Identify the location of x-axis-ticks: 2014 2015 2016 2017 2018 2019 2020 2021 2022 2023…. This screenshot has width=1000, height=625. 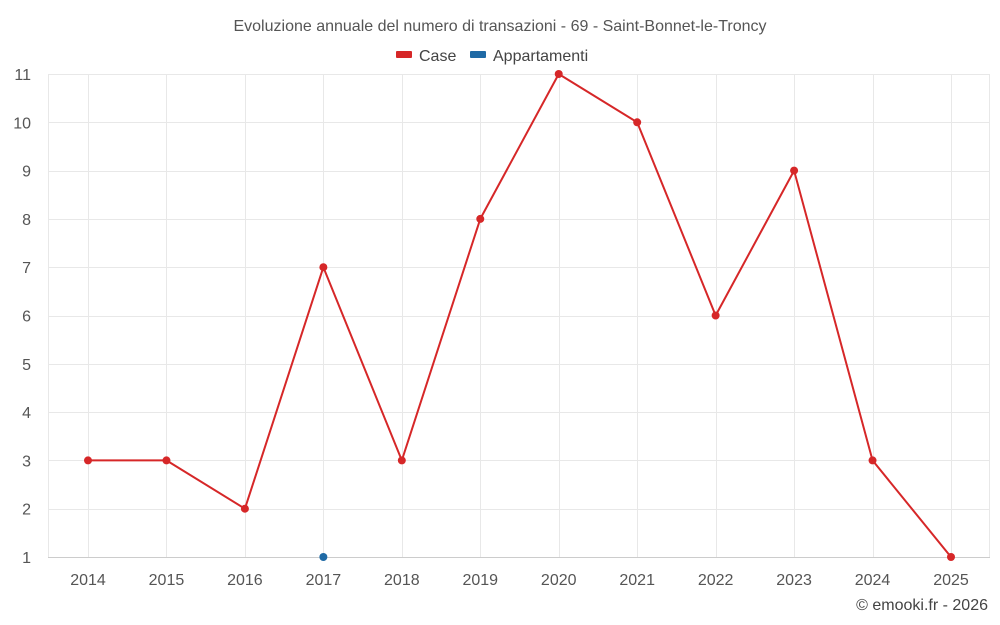
(519, 580).